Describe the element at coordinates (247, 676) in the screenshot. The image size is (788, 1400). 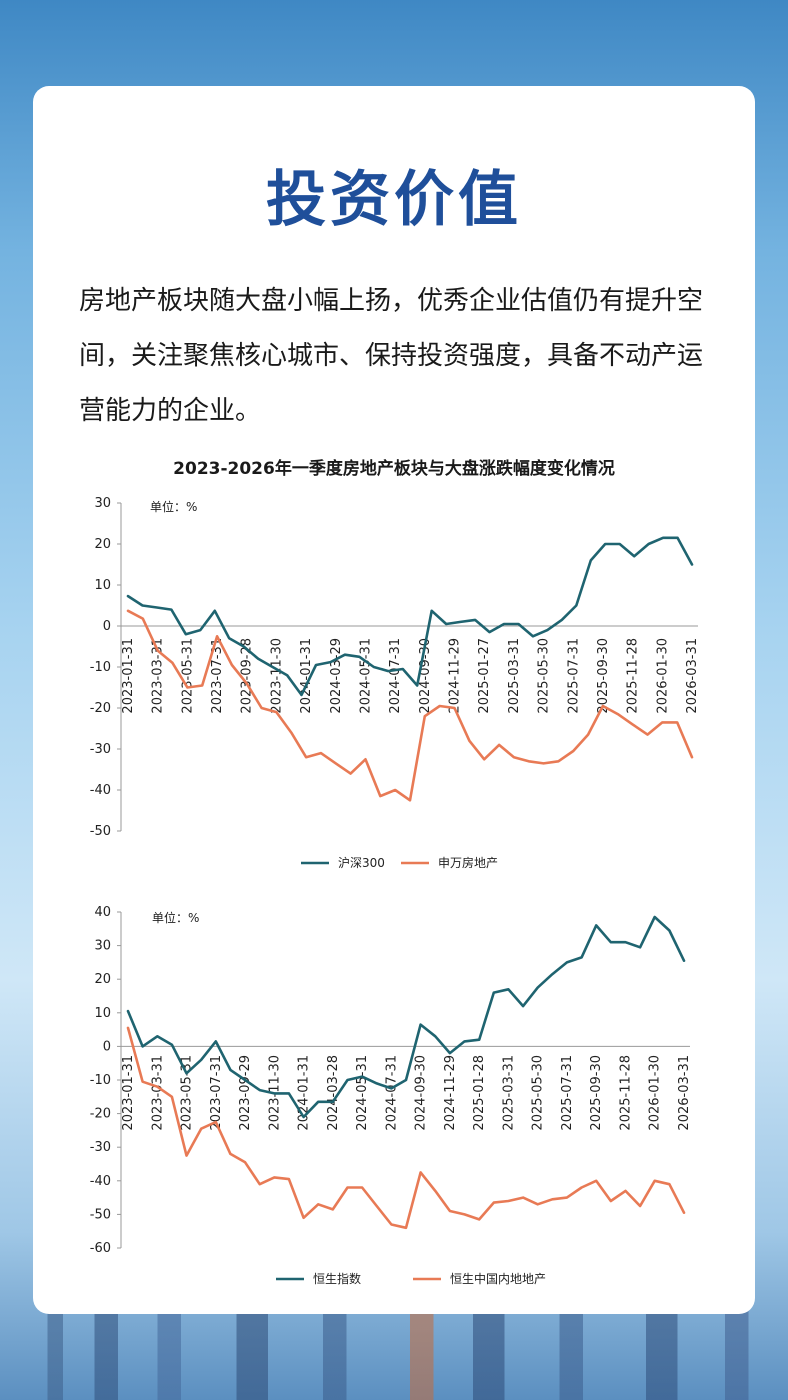
I see `x-tick-label: 2023-09-28` at that location.